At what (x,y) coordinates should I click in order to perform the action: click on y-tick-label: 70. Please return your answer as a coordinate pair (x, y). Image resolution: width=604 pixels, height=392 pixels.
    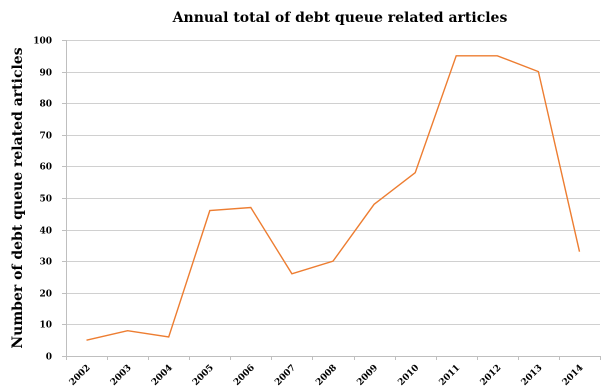
    Looking at the image, I should click on (45, 137).